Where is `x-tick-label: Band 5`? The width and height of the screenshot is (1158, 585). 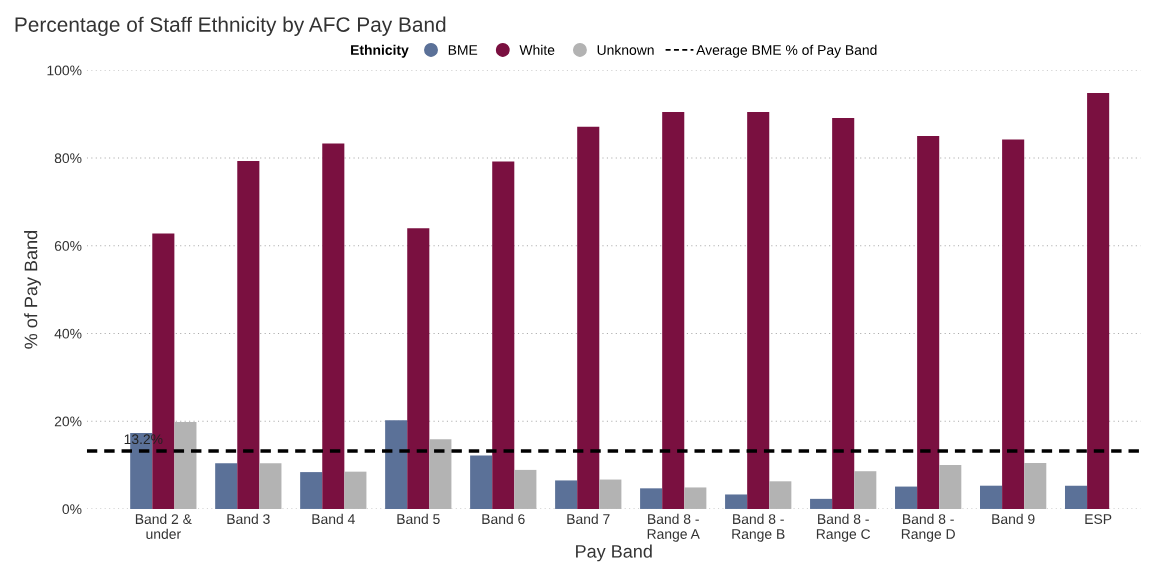 x-tick-label: Band 5 is located at coordinates (418, 519).